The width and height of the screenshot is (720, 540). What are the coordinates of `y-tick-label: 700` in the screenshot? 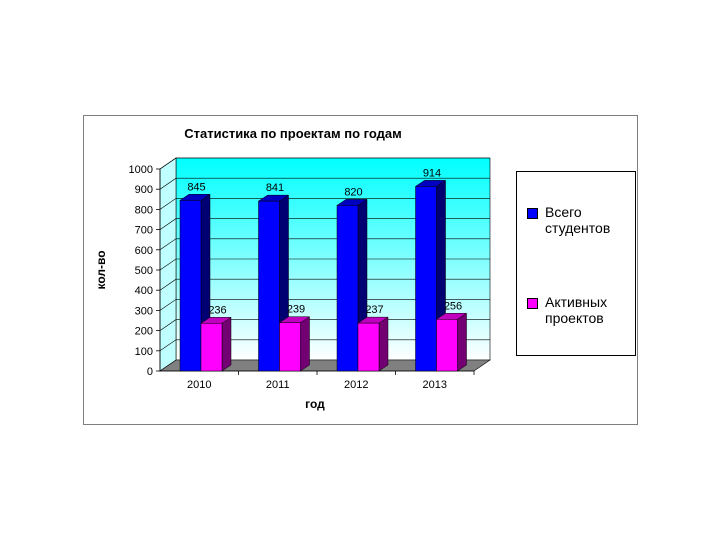 It's located at (144, 231).